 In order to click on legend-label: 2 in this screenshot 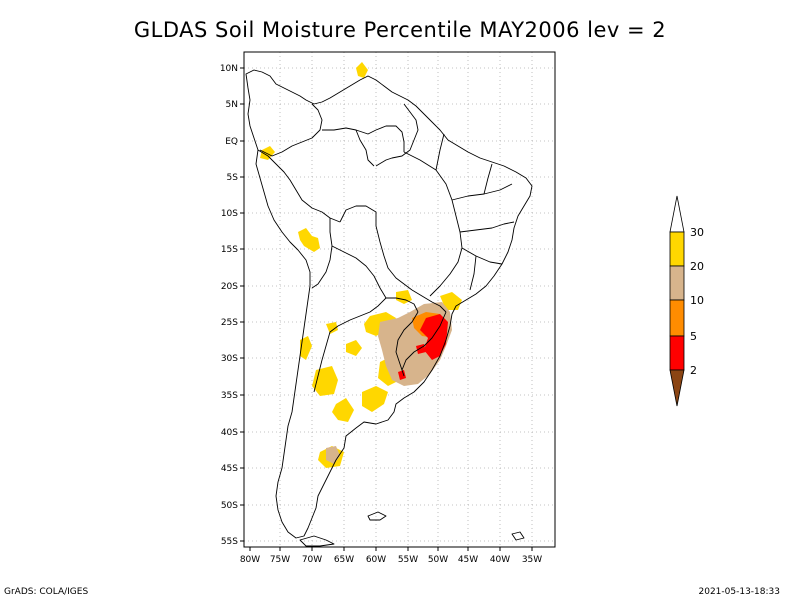, I will do `click(693, 370)`.